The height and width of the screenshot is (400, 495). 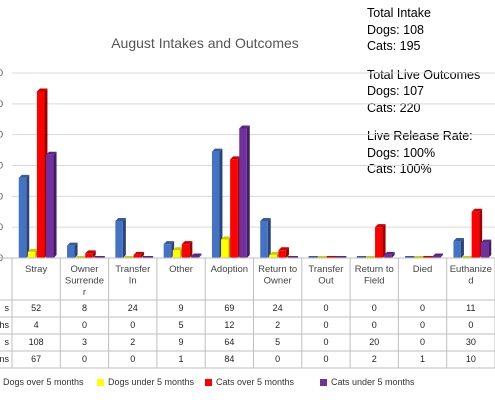 What do you see at coordinates (181, 308) in the screenshot?
I see `data-label: 9` at bounding box center [181, 308].